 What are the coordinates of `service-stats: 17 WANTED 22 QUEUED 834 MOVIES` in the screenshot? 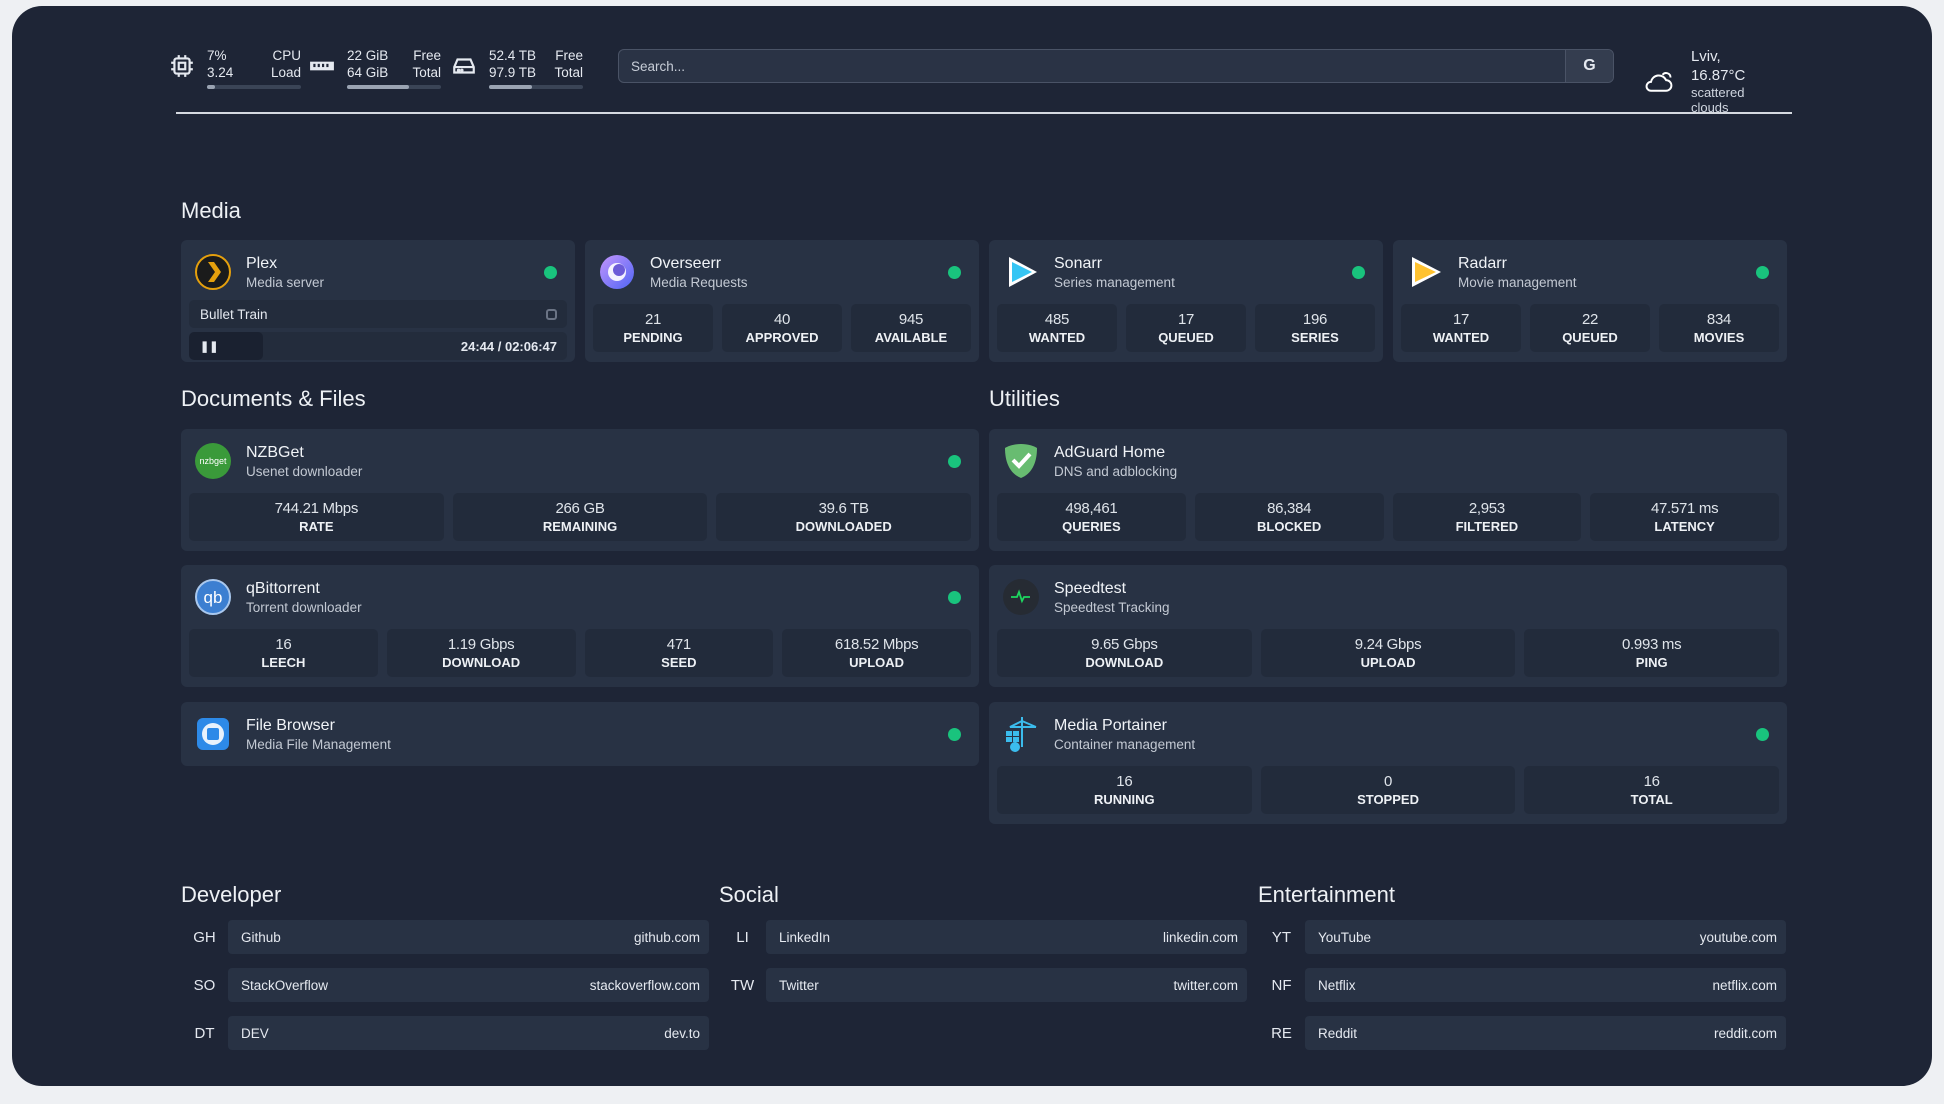 It's located at (1590, 328).